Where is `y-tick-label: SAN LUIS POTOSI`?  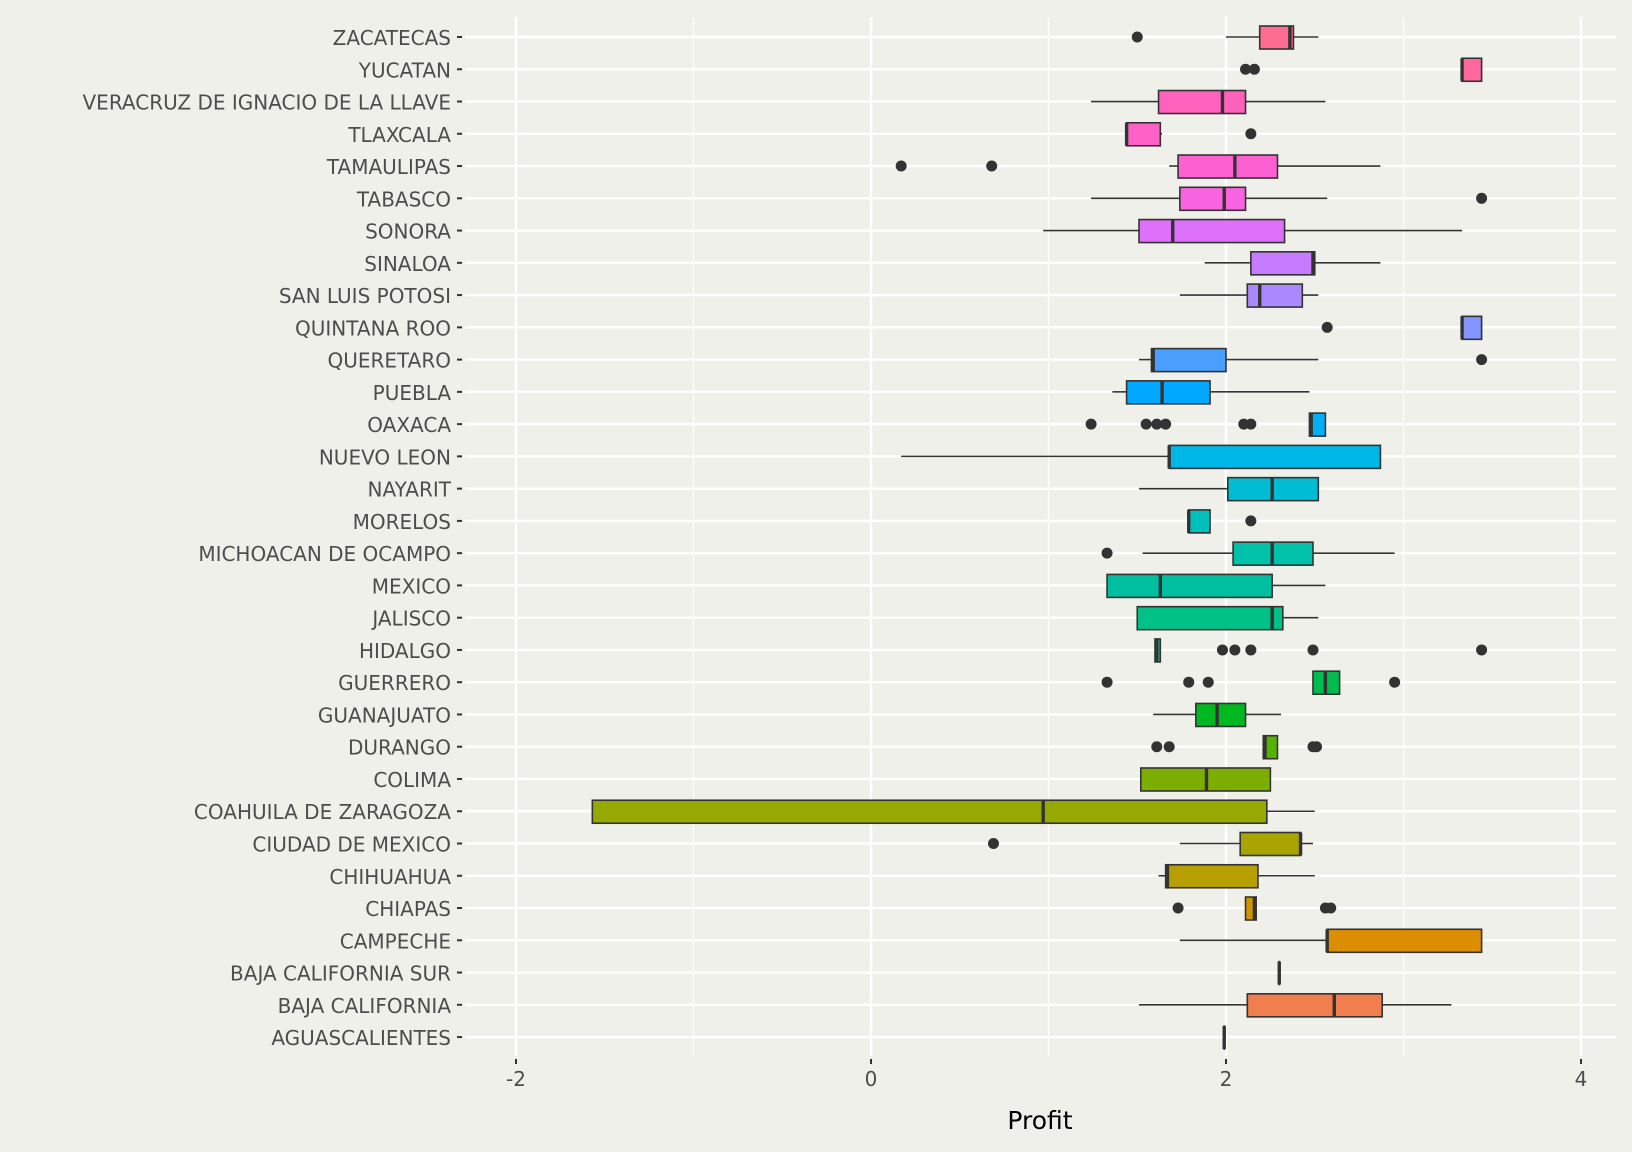
y-tick-label: SAN LUIS POTOSI is located at coordinates (365, 296).